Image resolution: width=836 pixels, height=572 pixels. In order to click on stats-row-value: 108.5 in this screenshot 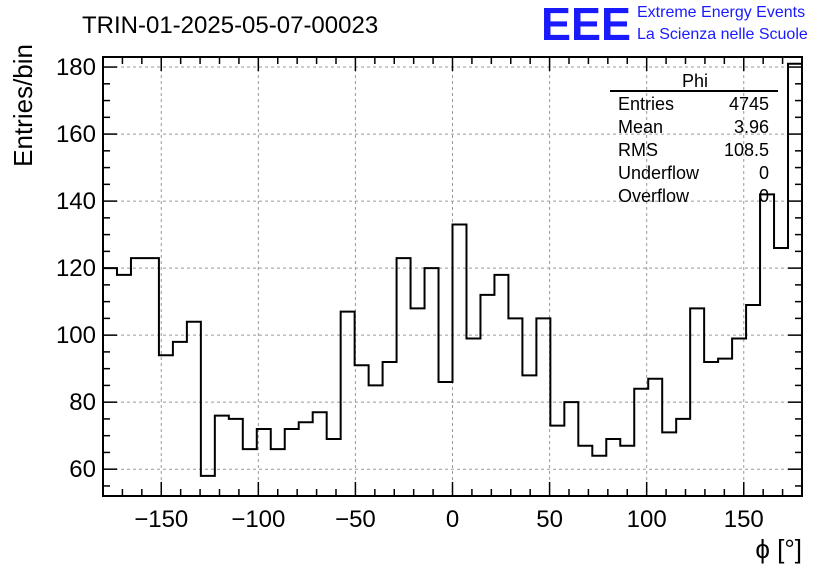, I will do `click(746, 150)`.